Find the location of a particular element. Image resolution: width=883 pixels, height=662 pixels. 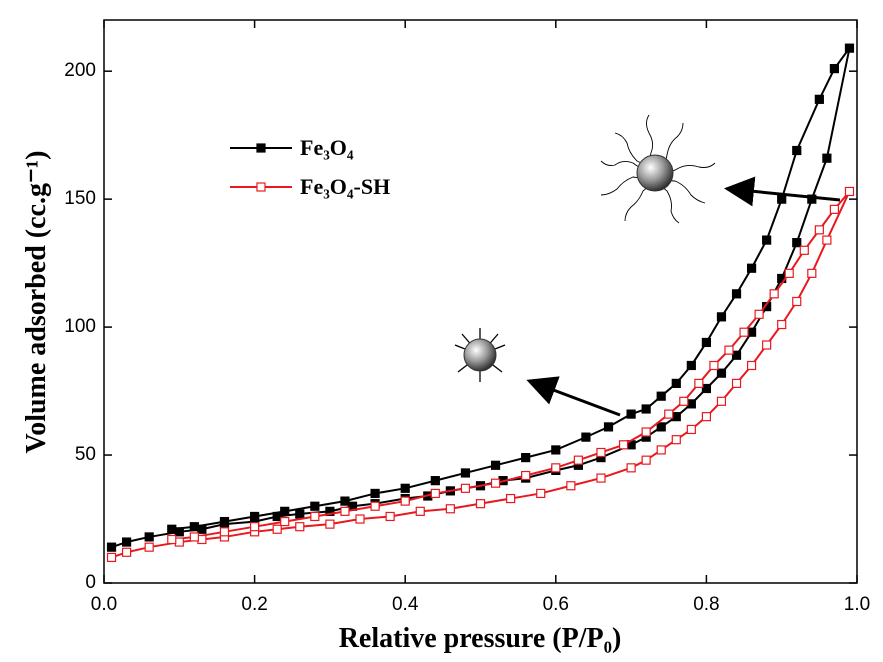

legend-marker is located at coordinates (261, 148).